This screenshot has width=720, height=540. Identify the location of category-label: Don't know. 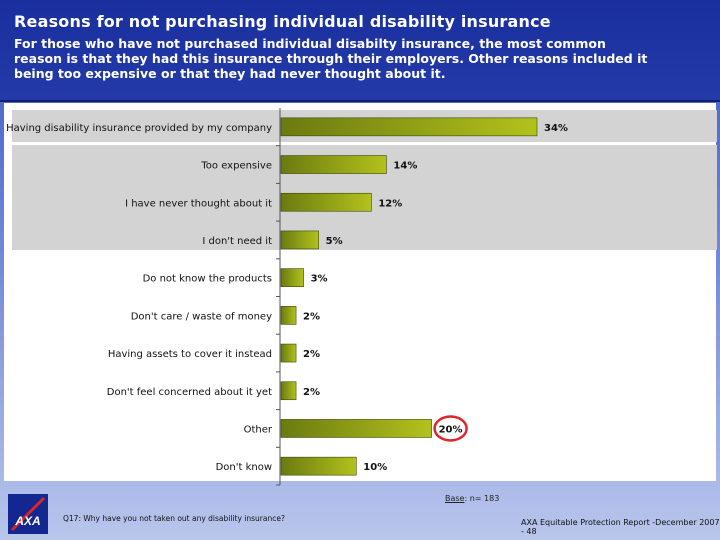
(244, 467).